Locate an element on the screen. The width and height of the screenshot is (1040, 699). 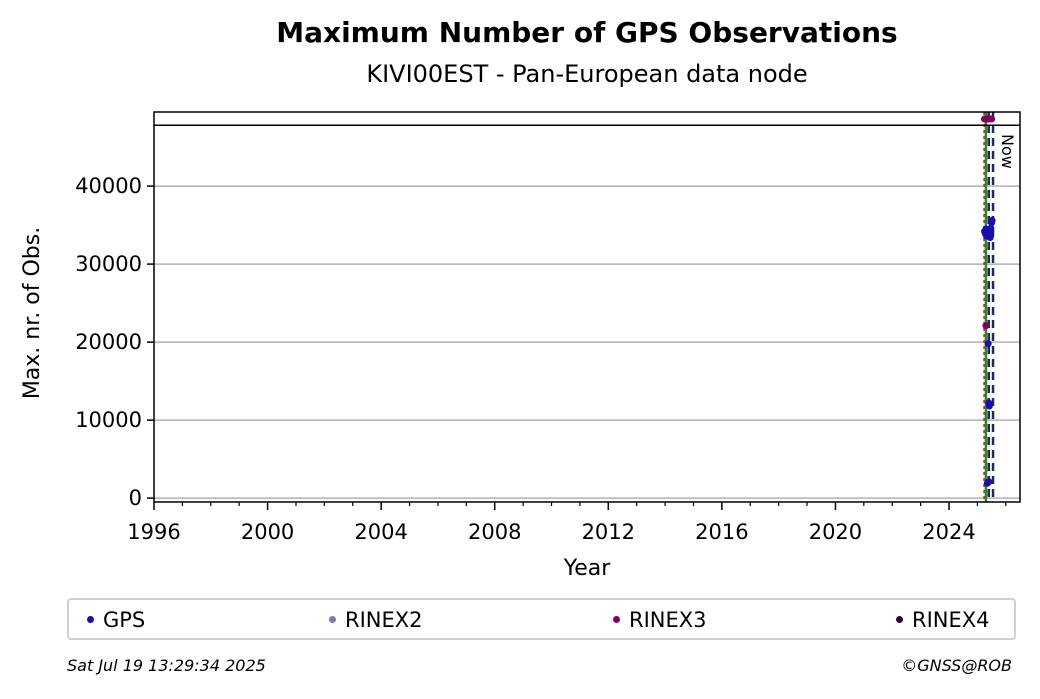
x-tick-label: 1996 is located at coordinates (153, 532).